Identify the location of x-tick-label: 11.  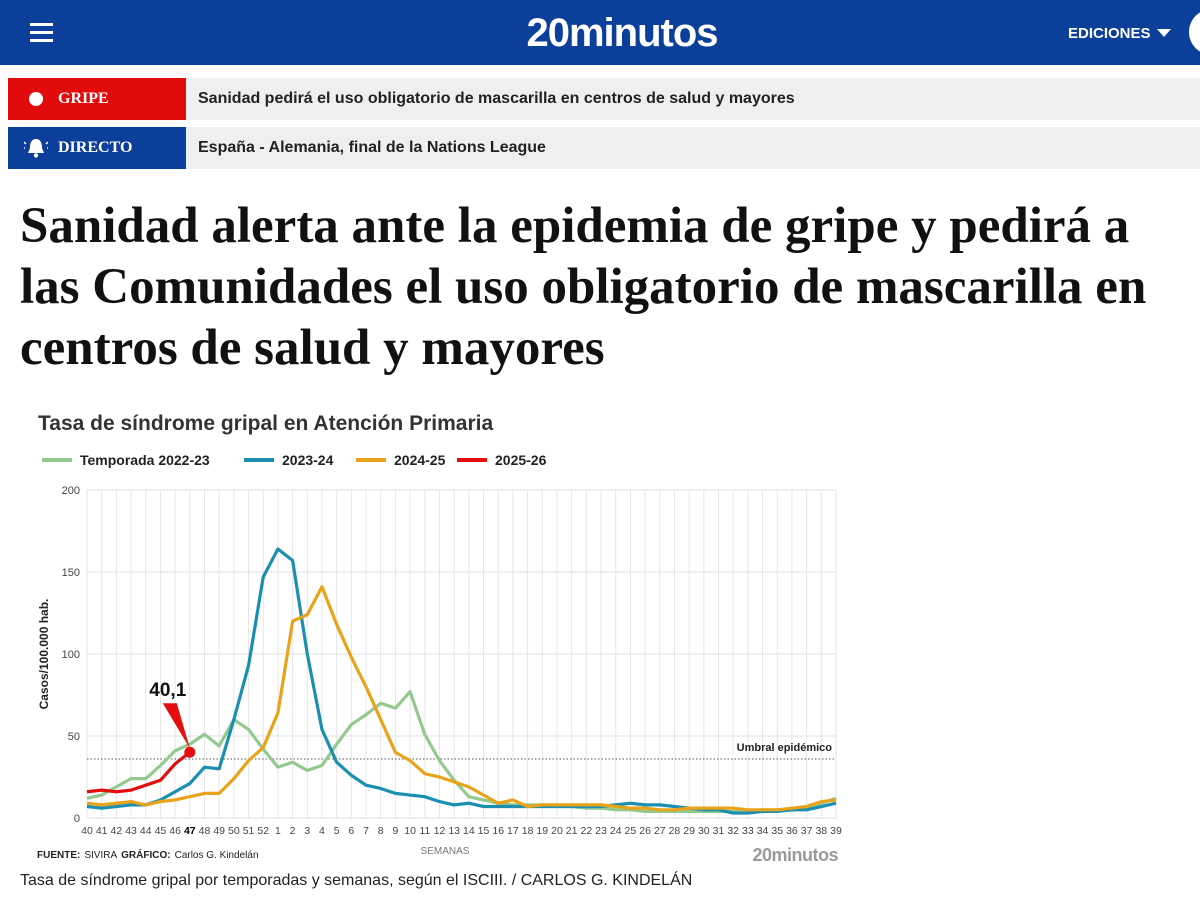
(424, 831).